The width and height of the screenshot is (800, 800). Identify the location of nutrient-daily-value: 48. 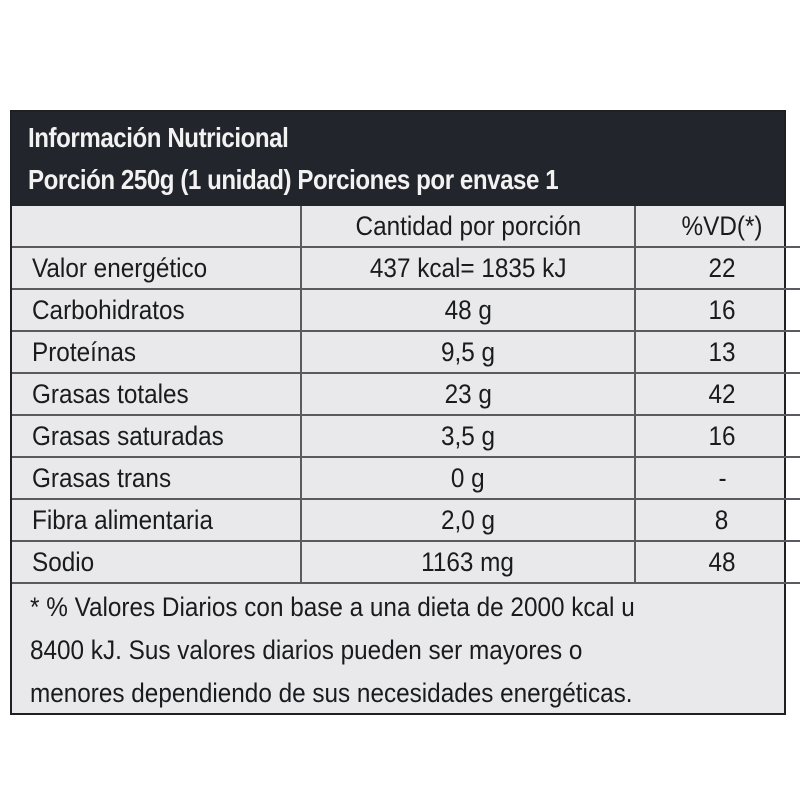
(717, 562).